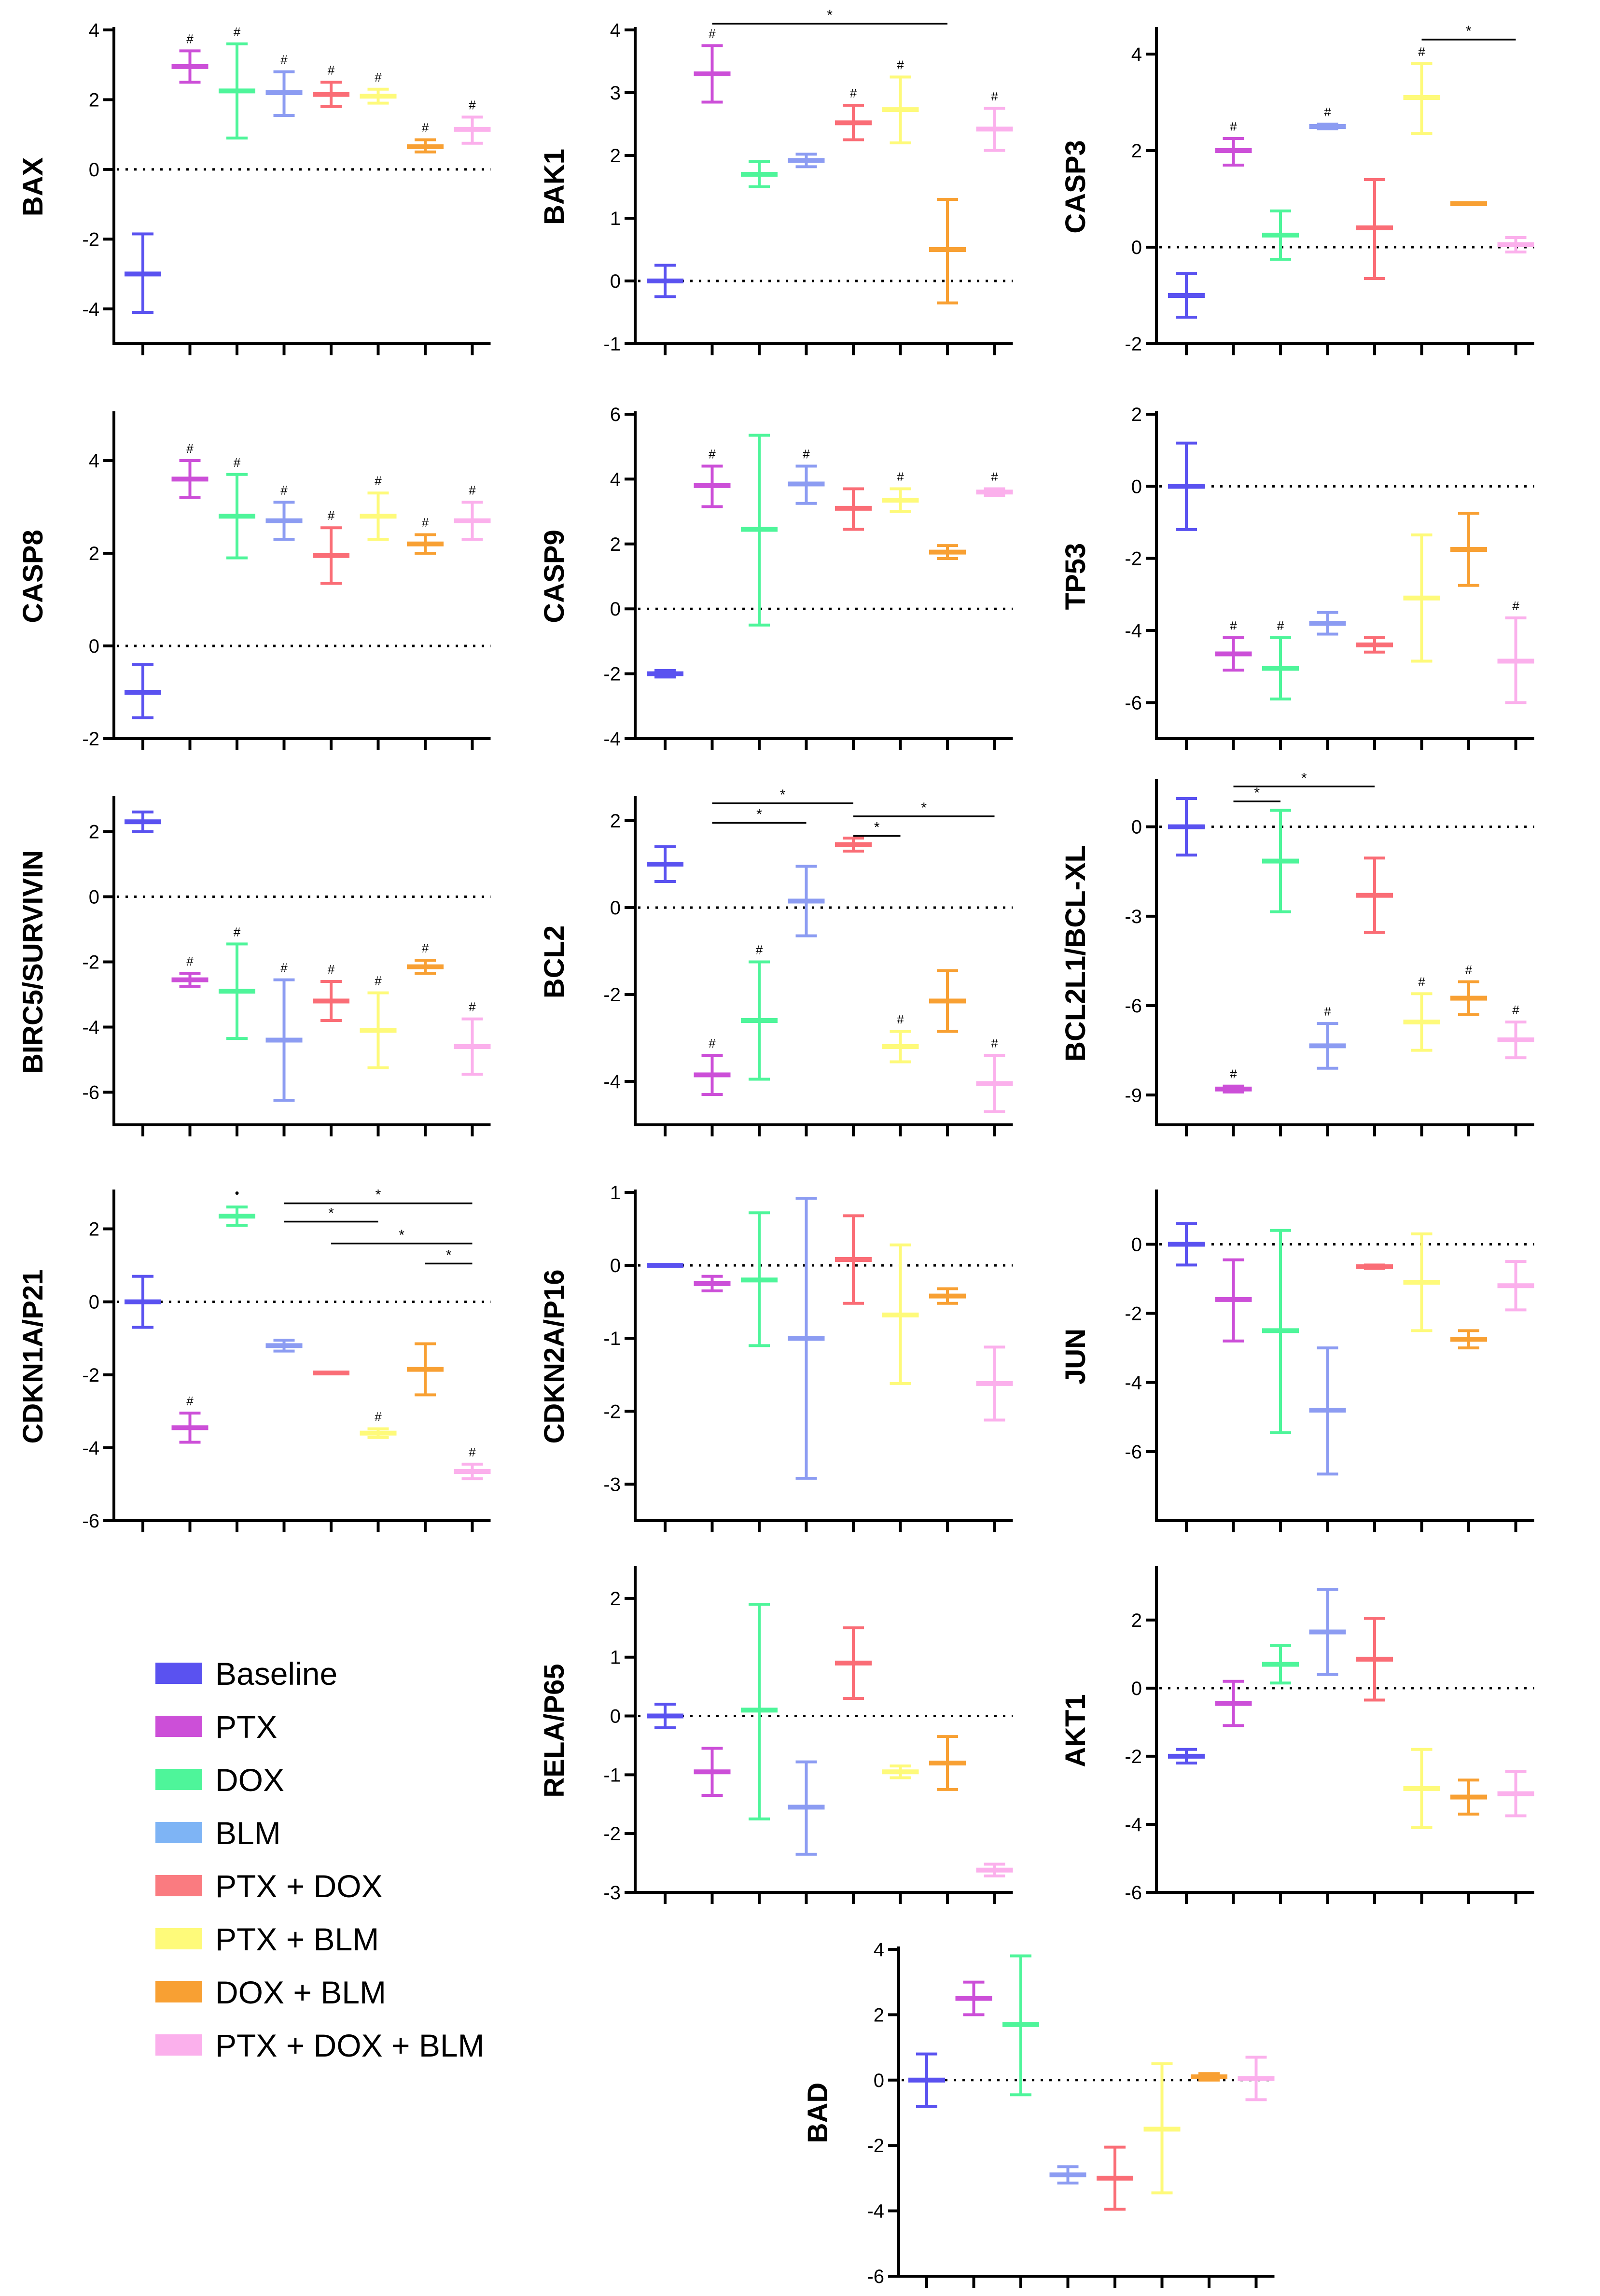 Image resolution: width=1600 pixels, height=2296 pixels. What do you see at coordinates (806, 902) in the screenshot?
I see `errorbar-blm` at bounding box center [806, 902].